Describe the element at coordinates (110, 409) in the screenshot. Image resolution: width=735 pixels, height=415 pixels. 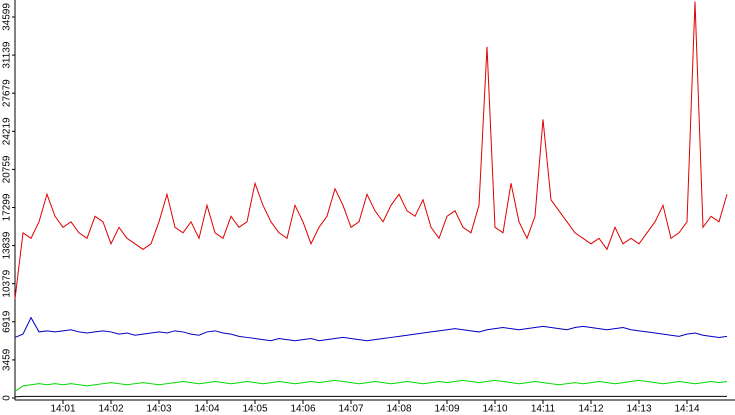
I see `x-tick-label: 14:02` at that location.